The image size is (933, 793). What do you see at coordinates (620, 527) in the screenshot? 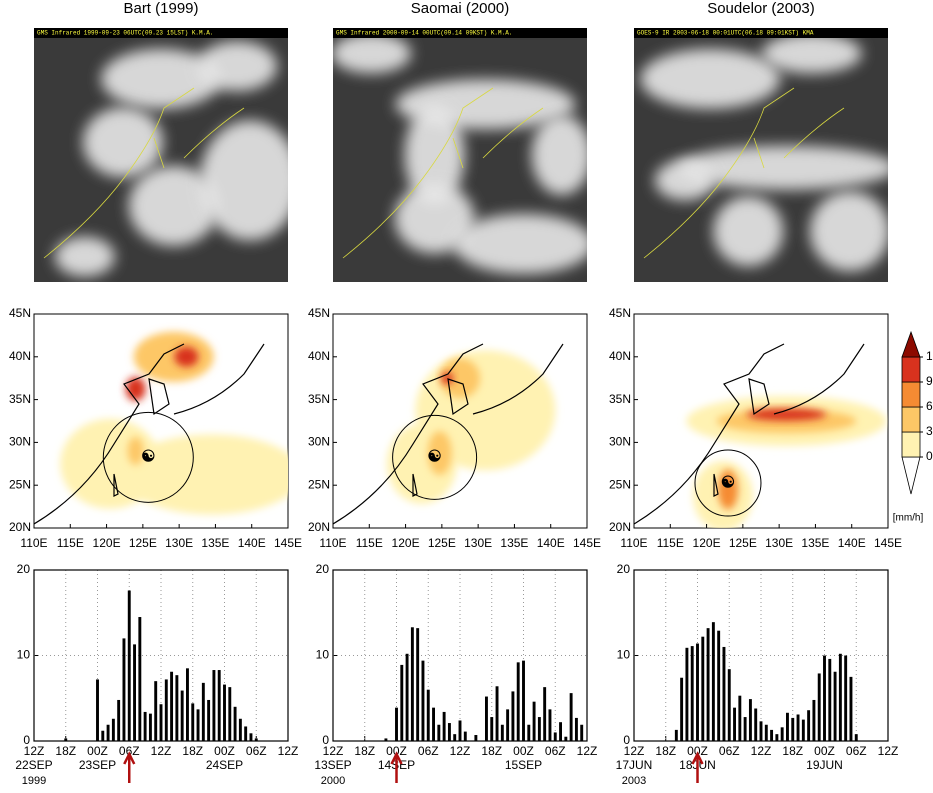
I see `lat-tick-label: 20N` at bounding box center [620, 527].